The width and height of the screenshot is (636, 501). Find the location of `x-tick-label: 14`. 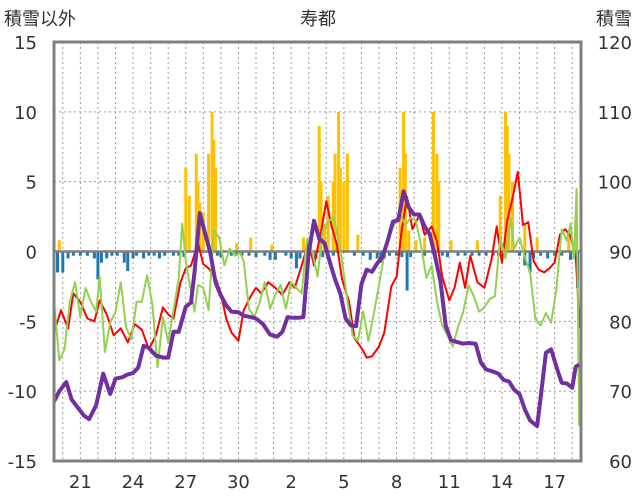

x-tick-label: 14 is located at coordinates (501, 482).